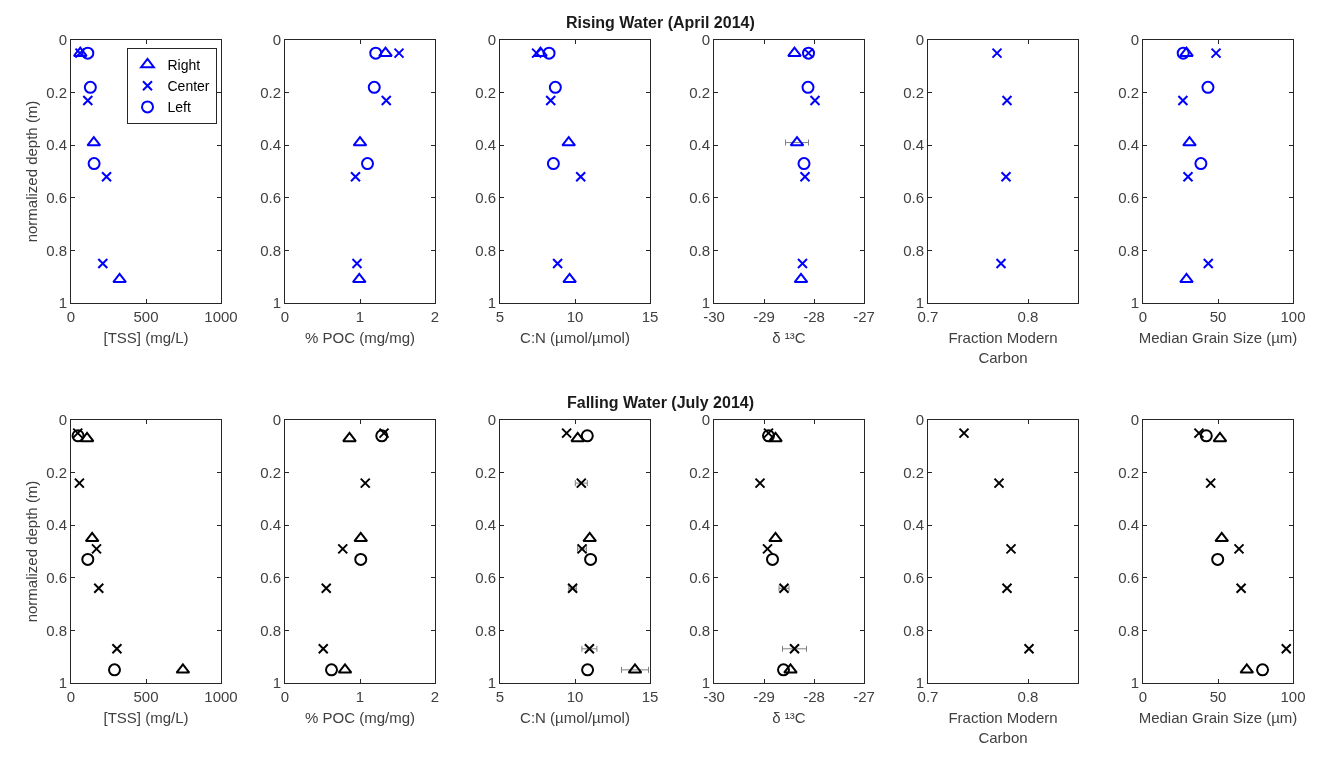 The width and height of the screenshot is (1325, 759). Describe the element at coordinates (1218, 316) in the screenshot. I see `x-tick-label: 50` at that location.